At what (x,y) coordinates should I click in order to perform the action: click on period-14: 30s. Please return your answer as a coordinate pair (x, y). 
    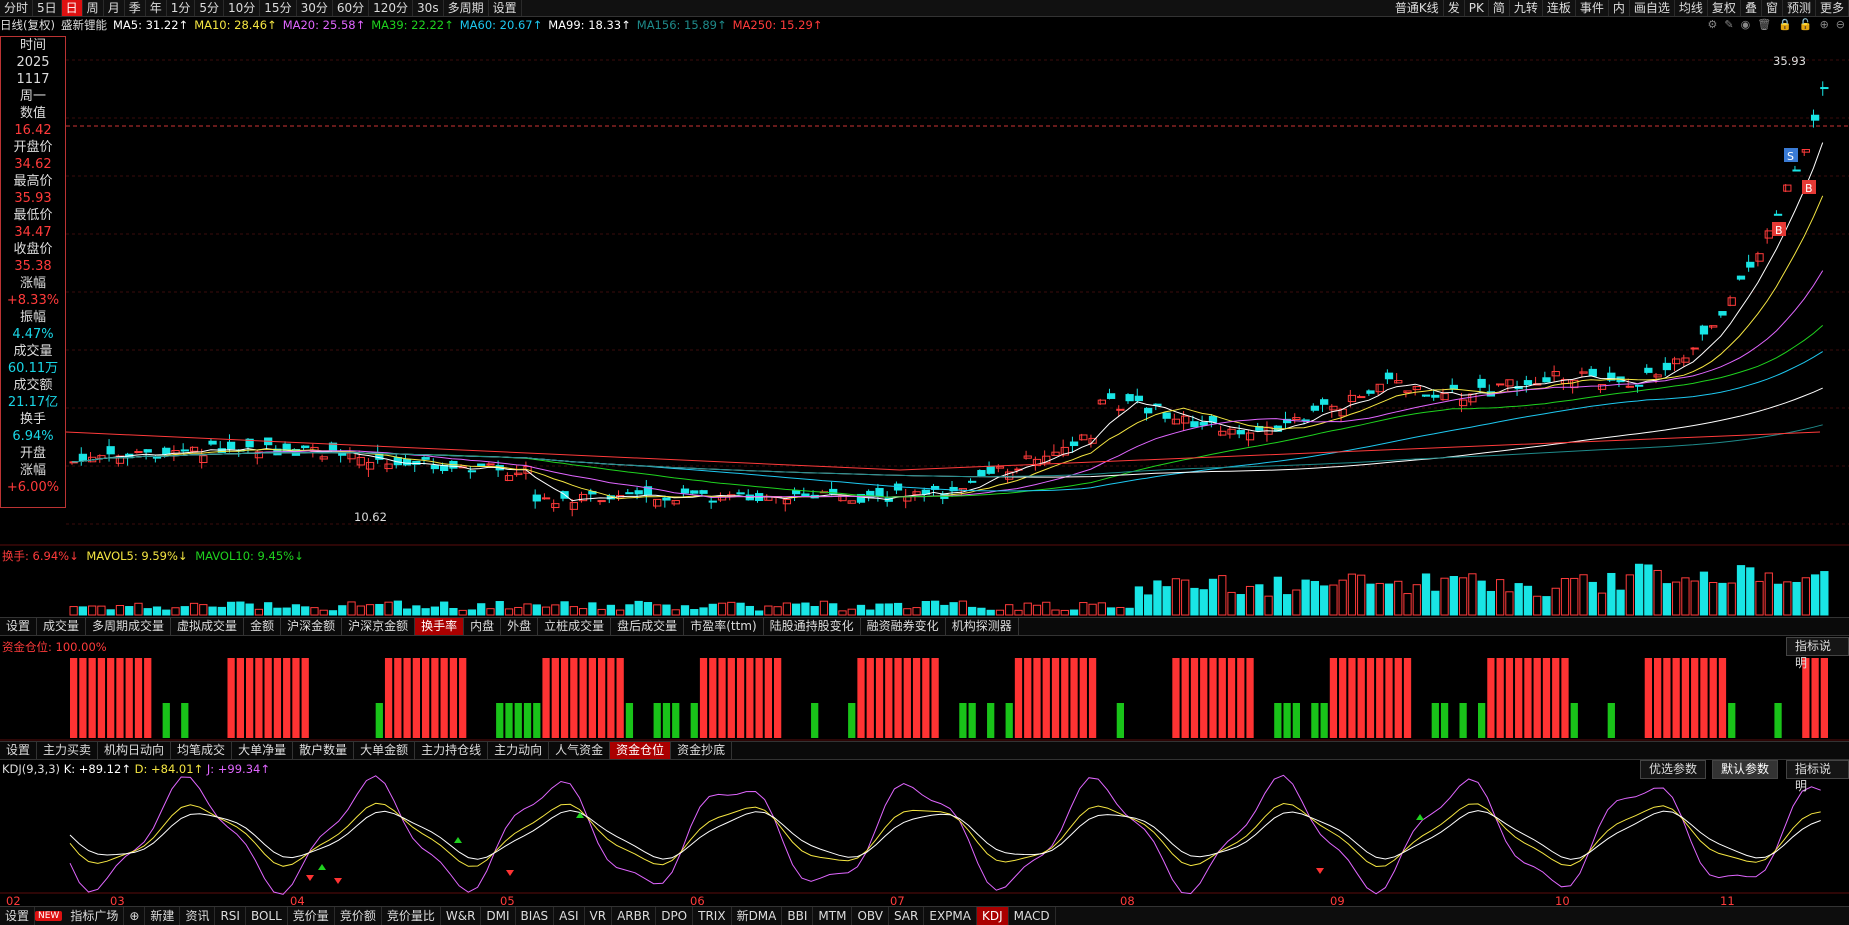
    Looking at the image, I should click on (428, 8).